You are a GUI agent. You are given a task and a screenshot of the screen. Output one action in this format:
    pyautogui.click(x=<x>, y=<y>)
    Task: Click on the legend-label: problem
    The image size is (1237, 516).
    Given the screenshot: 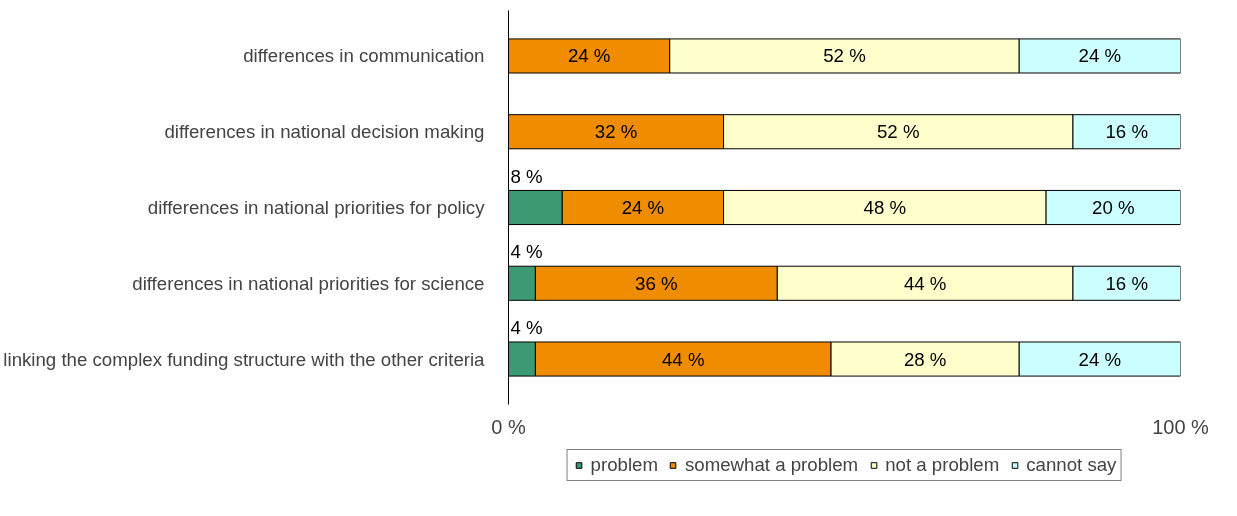 What is the action you would take?
    pyautogui.click(x=624, y=465)
    